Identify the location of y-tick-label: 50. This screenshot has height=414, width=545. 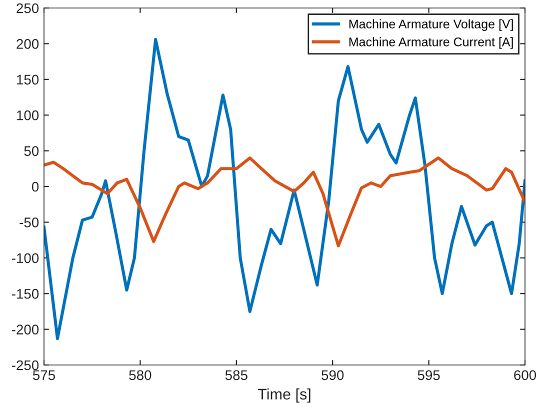
(31, 151).